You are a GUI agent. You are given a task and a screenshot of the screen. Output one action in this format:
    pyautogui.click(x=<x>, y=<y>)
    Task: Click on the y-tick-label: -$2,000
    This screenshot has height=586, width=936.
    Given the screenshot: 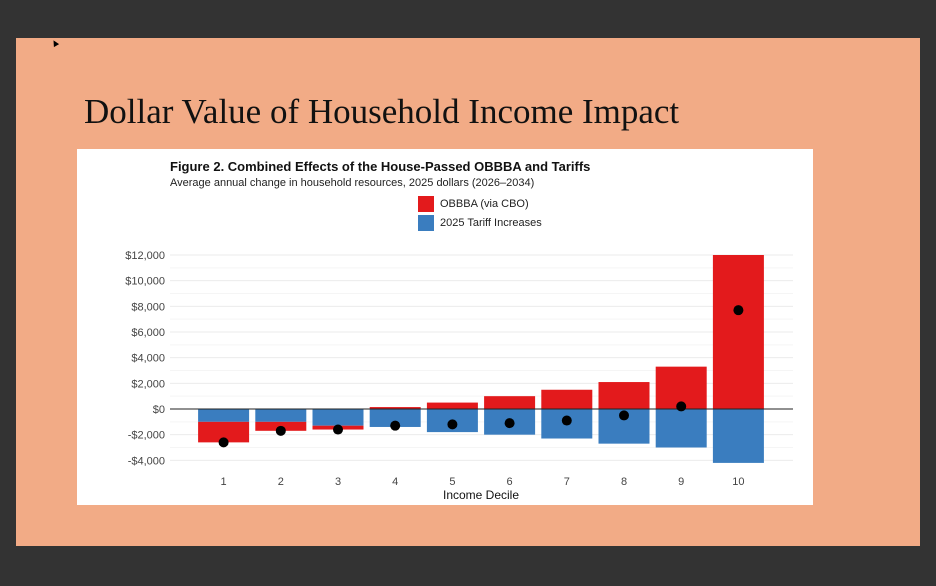 What is the action you would take?
    pyautogui.click(x=146, y=436)
    